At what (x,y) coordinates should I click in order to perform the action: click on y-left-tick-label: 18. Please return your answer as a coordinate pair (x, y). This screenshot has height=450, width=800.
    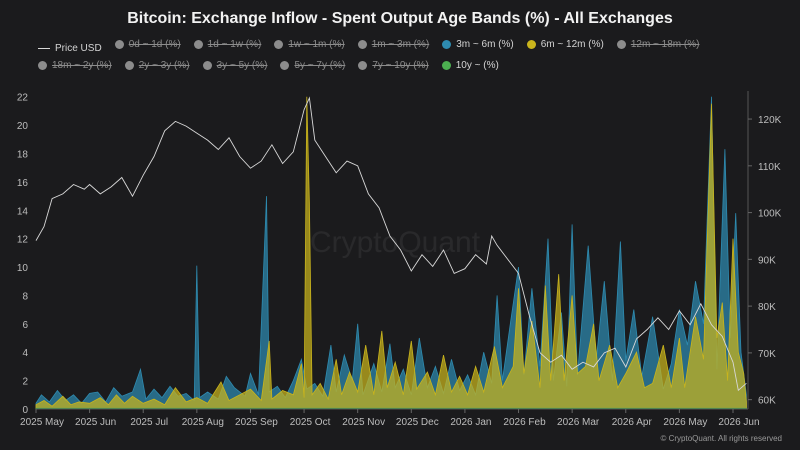
    Looking at the image, I should click on (23, 154).